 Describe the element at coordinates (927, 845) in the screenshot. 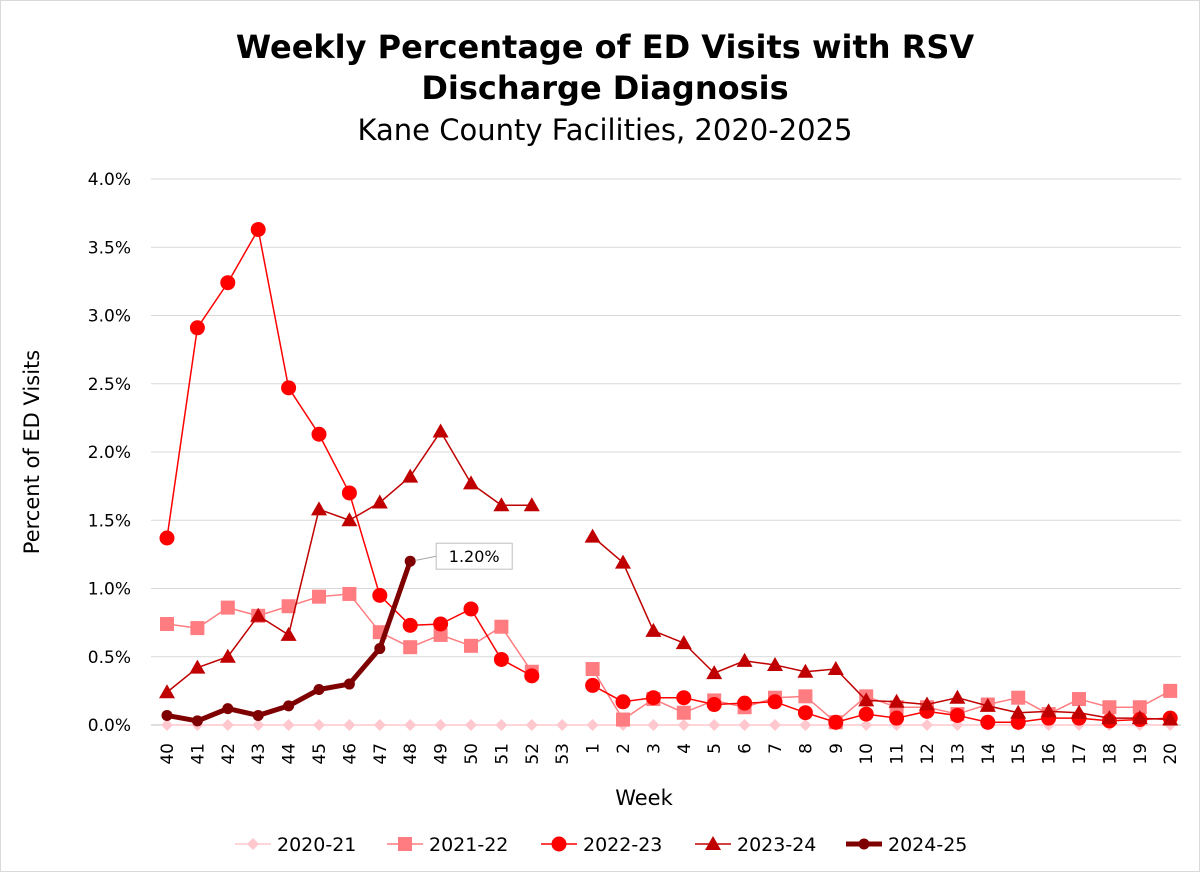

I see `legend-label: 2024-25` at that location.